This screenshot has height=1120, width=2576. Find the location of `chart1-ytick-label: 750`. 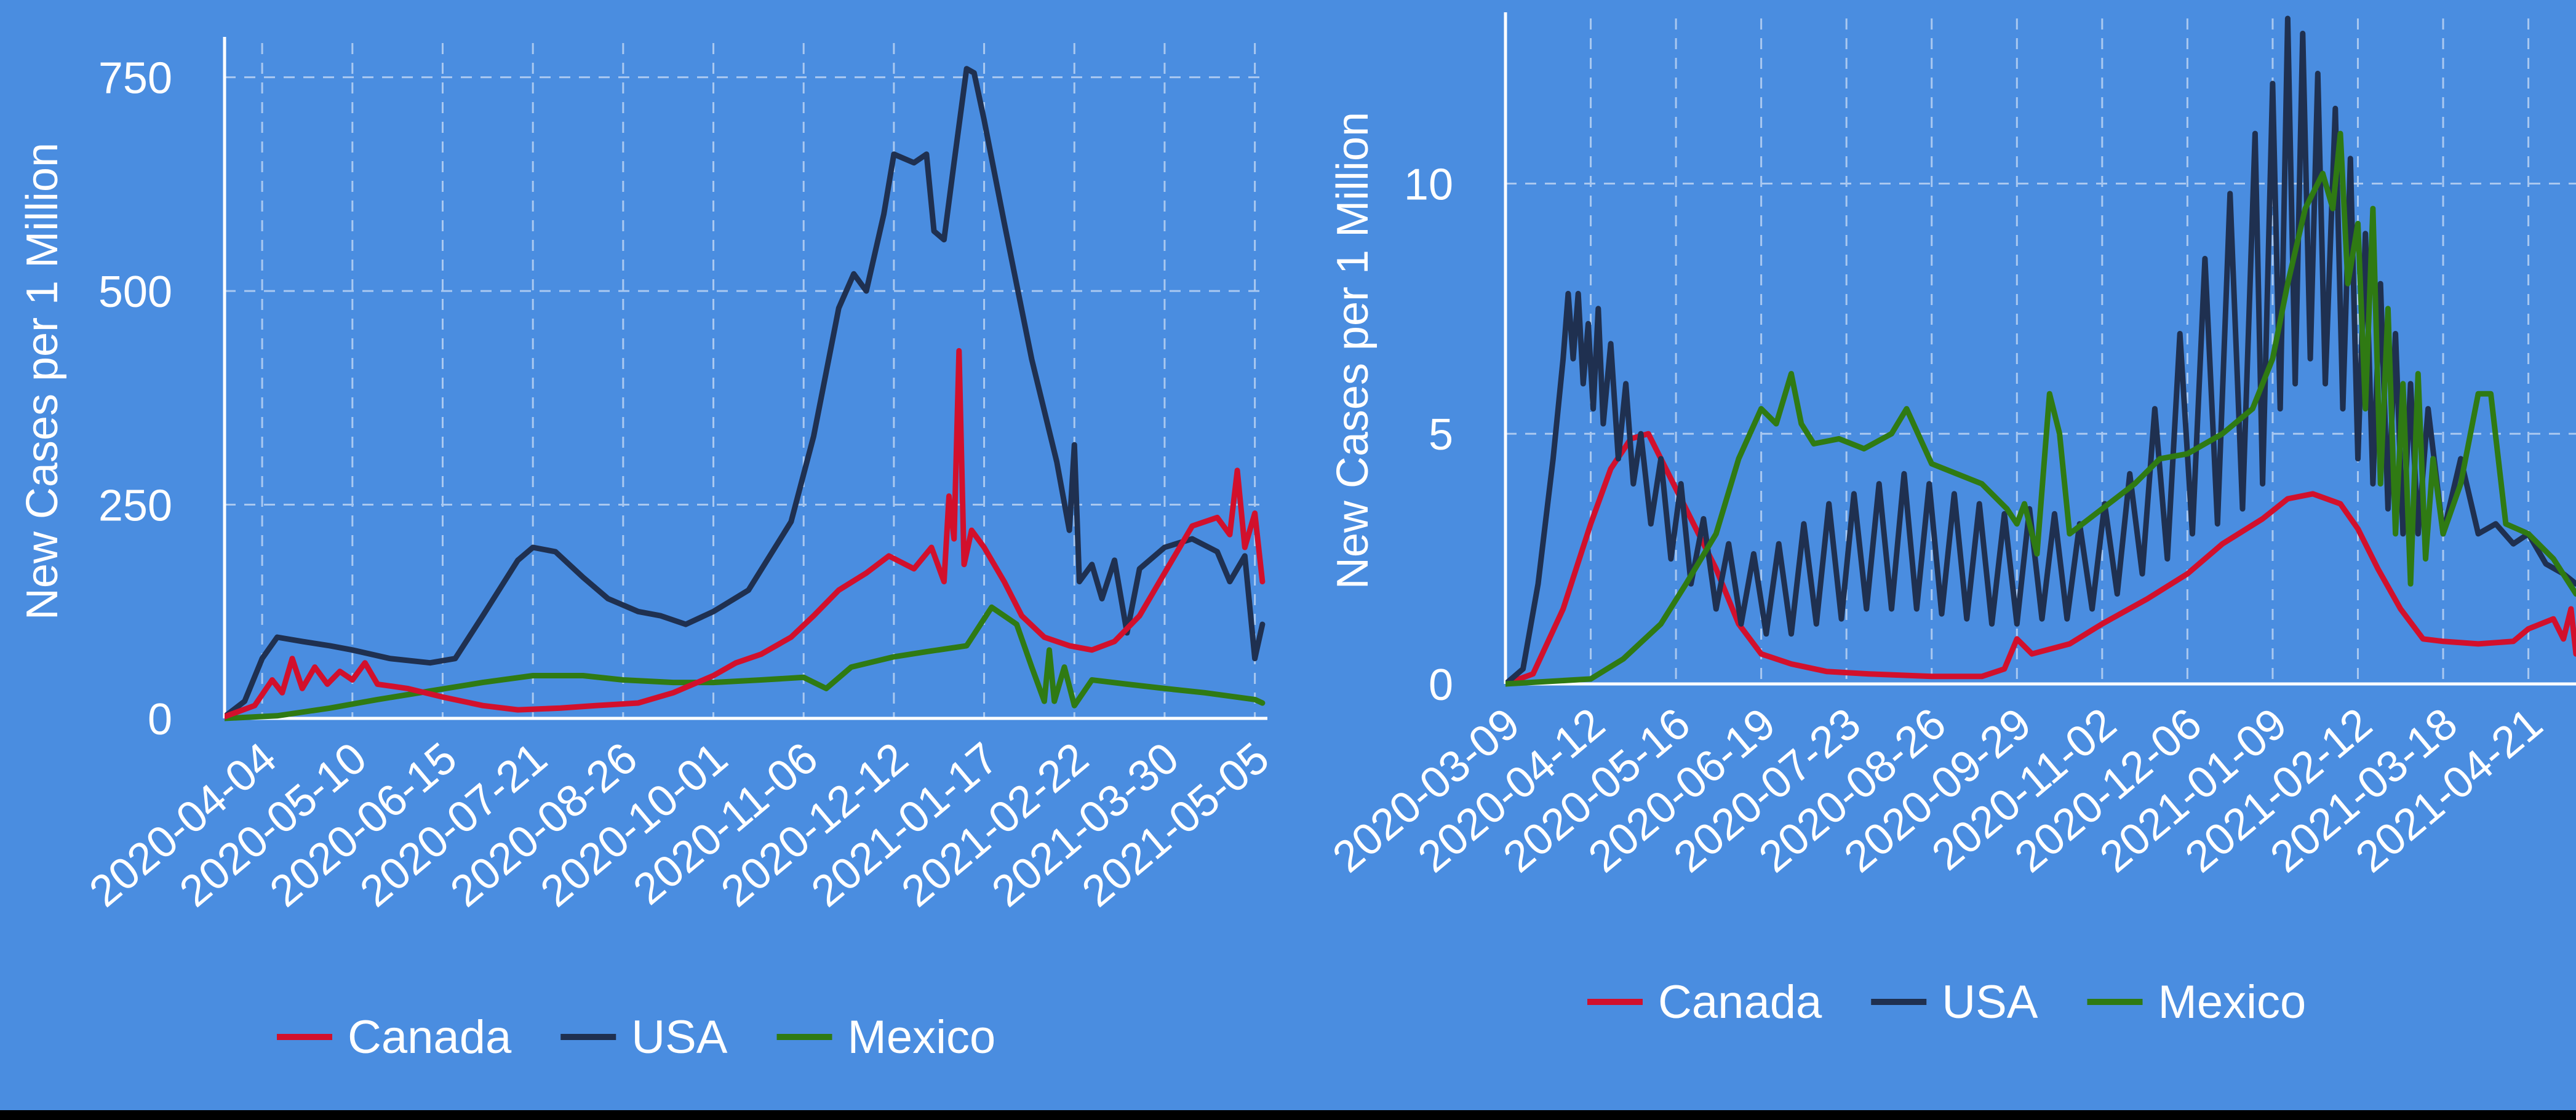

chart1-ytick-label: 750 is located at coordinates (135, 78).